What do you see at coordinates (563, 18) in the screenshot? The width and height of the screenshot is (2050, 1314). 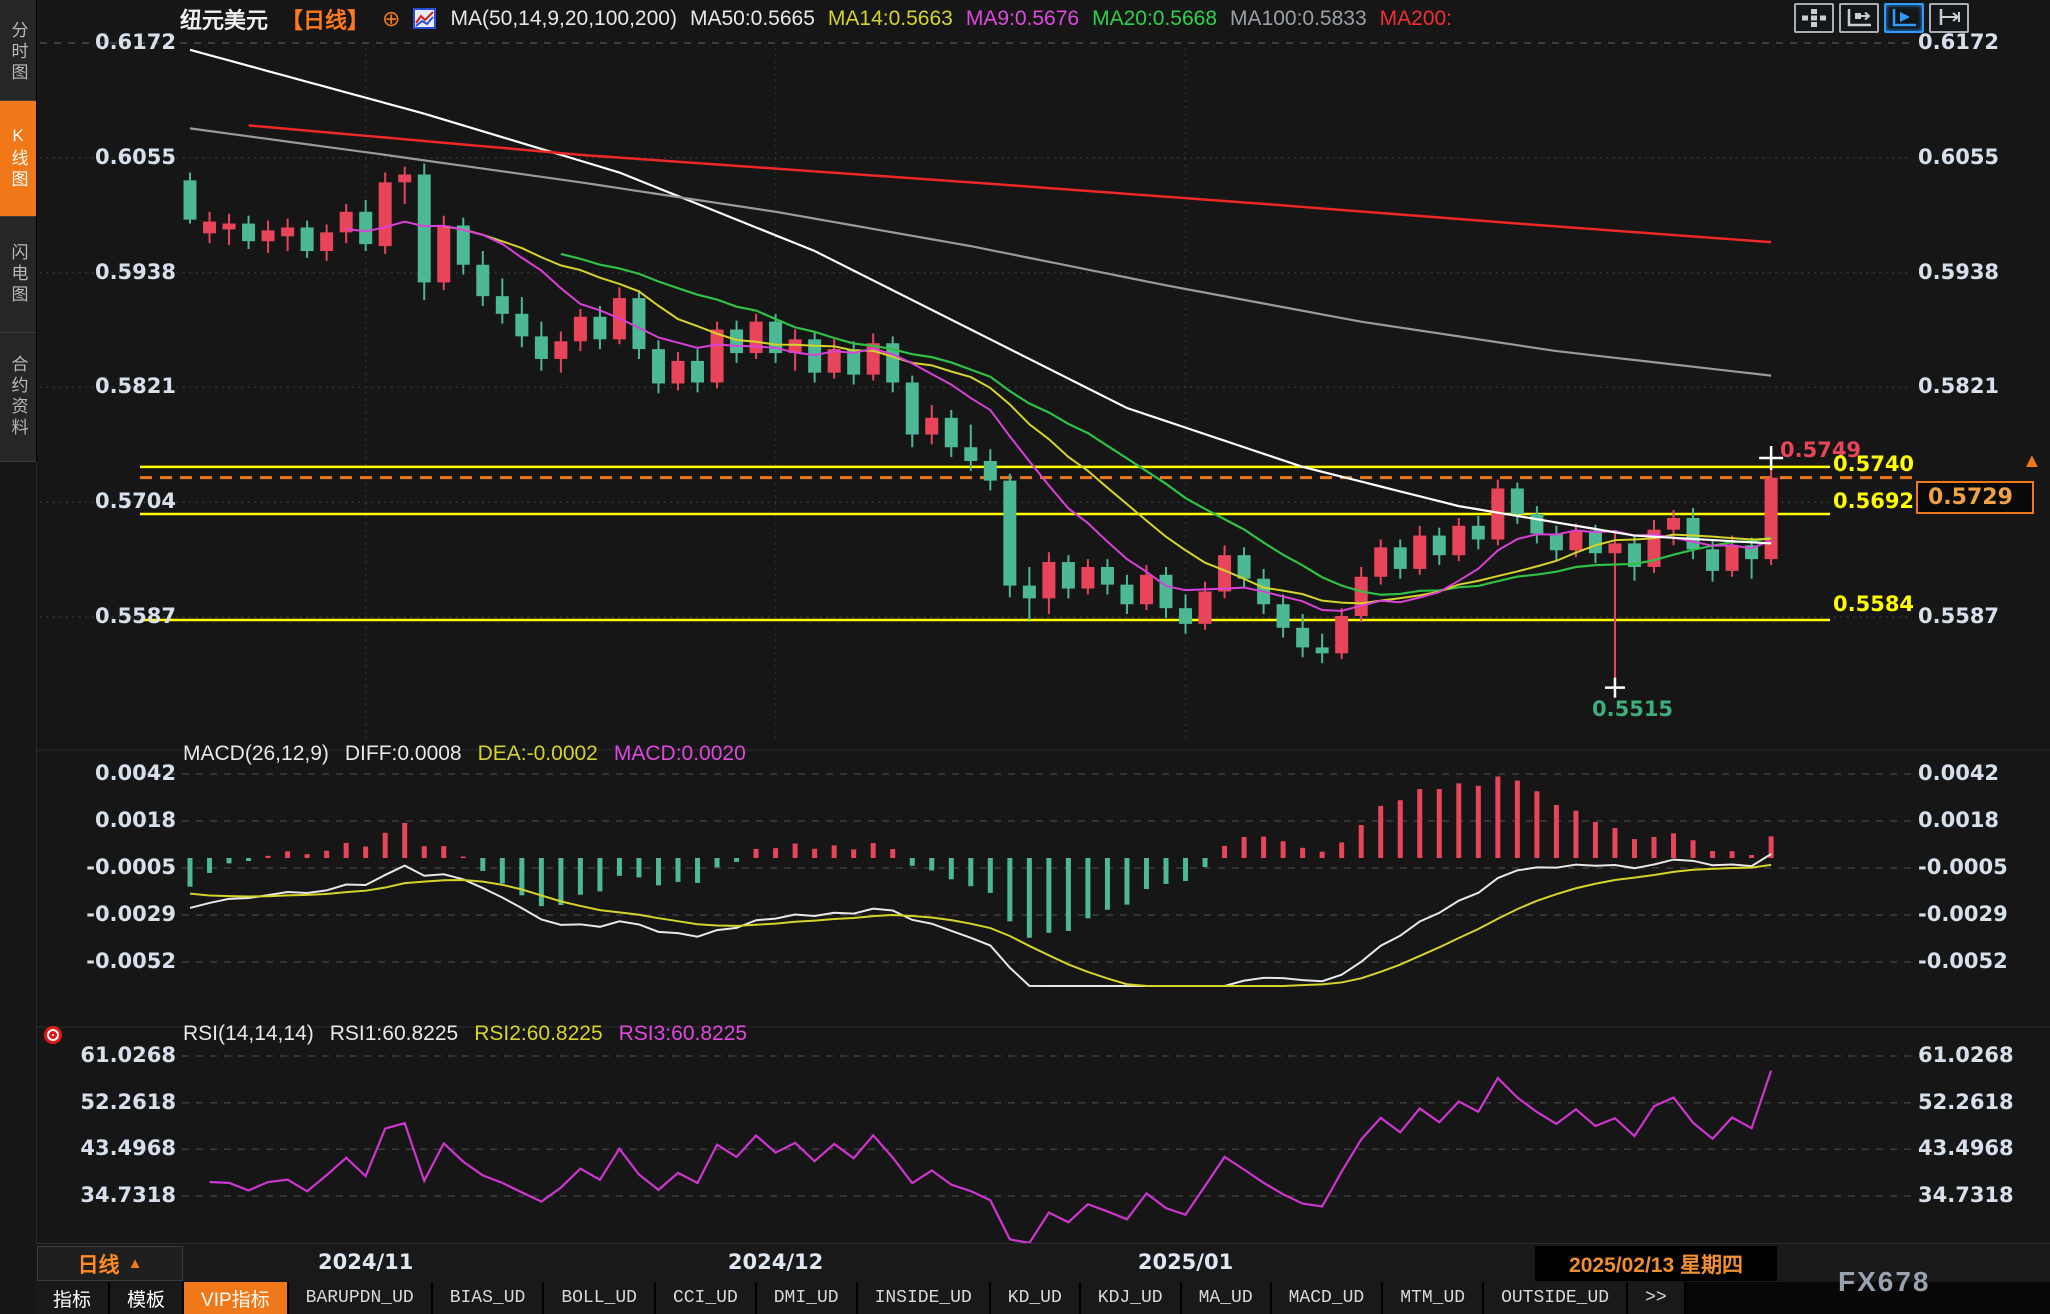 I see `ma-settings-label: MA(50,14,9,20,100,200)` at bounding box center [563, 18].